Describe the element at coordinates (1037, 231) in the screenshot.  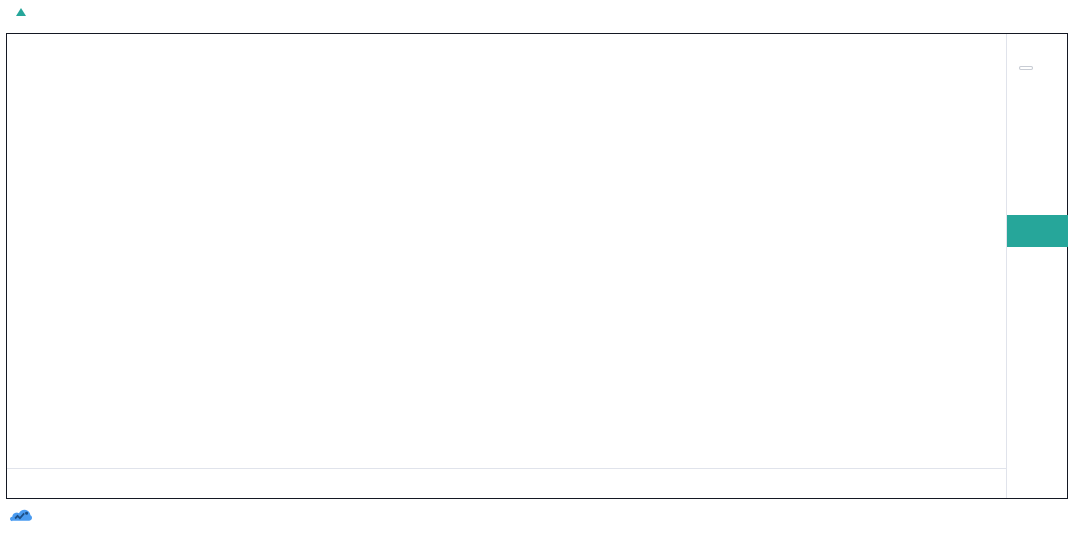
I see `current-price-tag` at that location.